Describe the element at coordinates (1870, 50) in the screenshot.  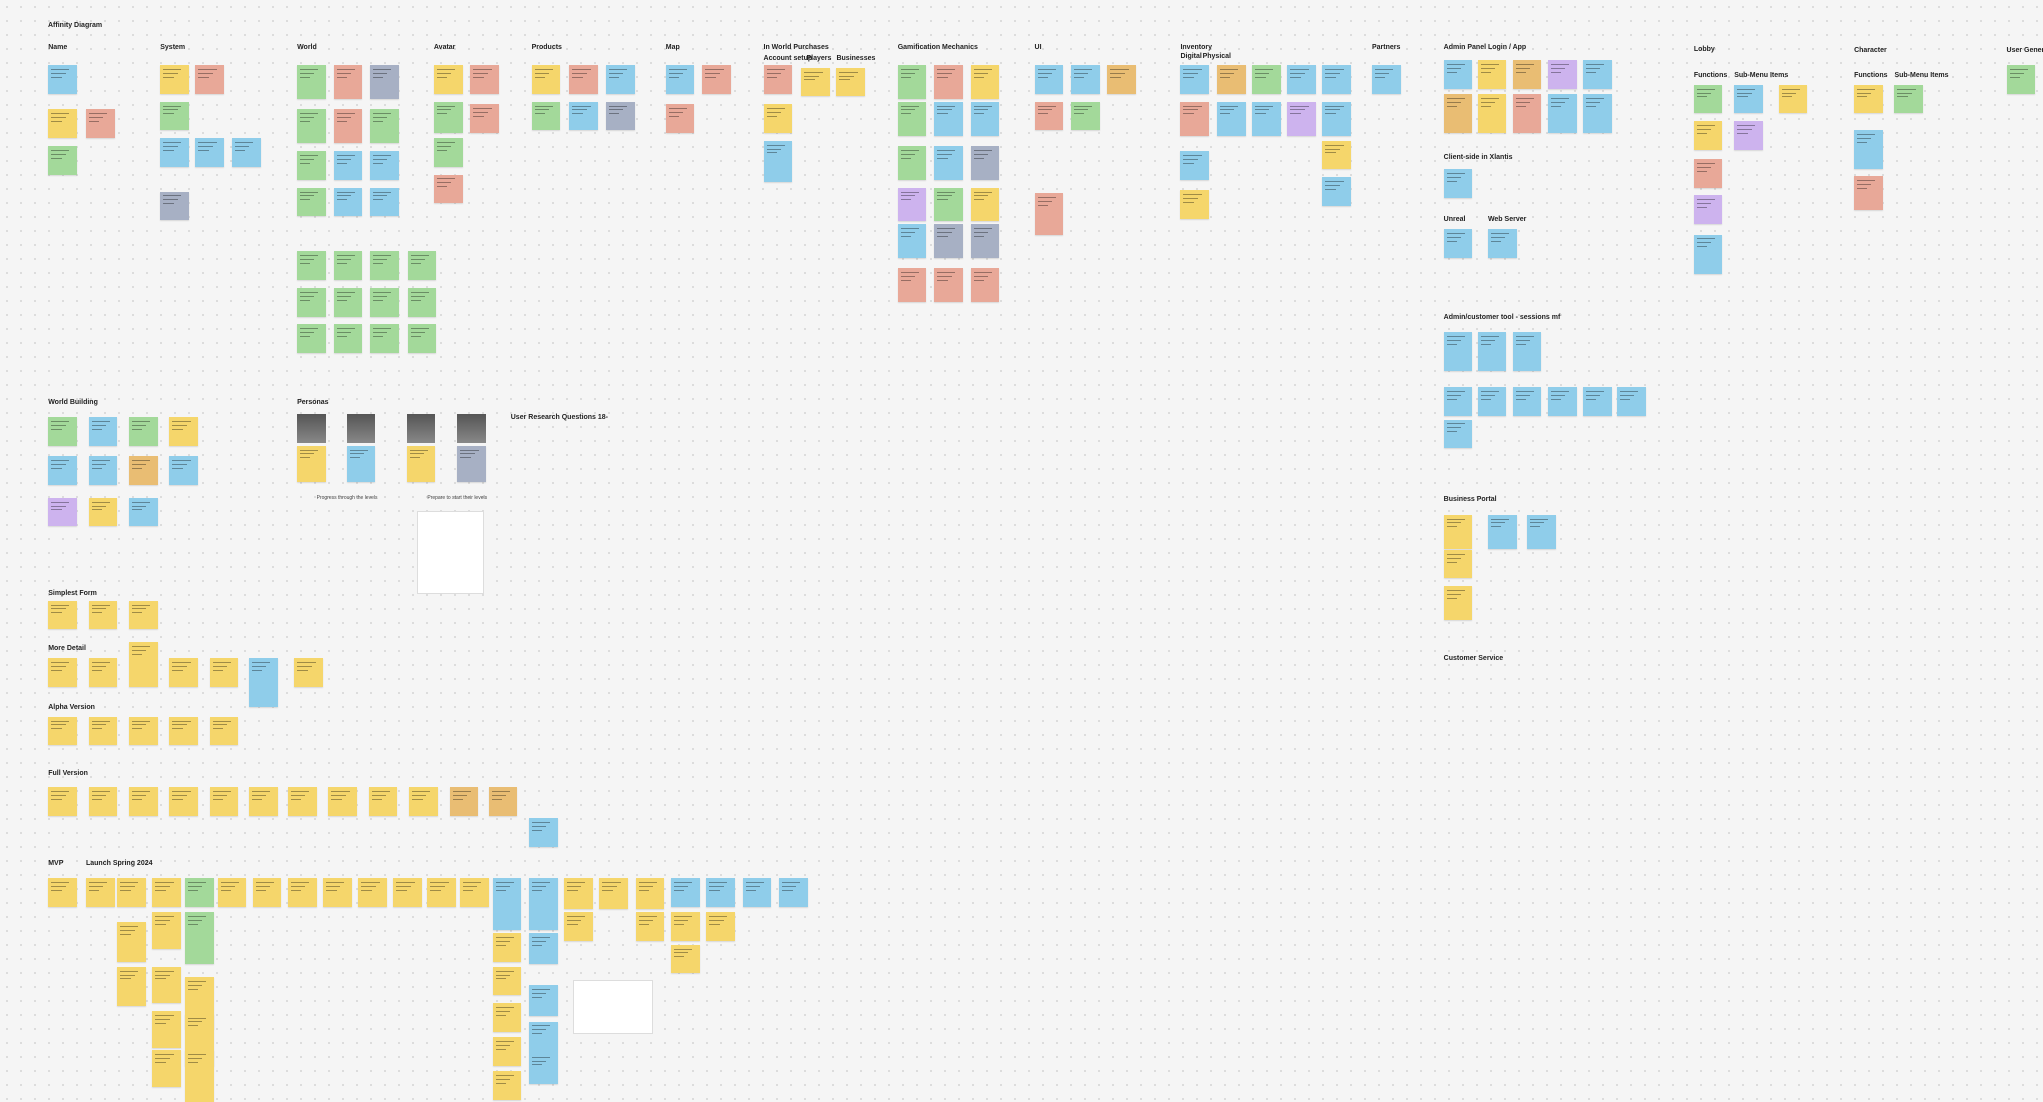
I see `section-heading: Character` at that location.